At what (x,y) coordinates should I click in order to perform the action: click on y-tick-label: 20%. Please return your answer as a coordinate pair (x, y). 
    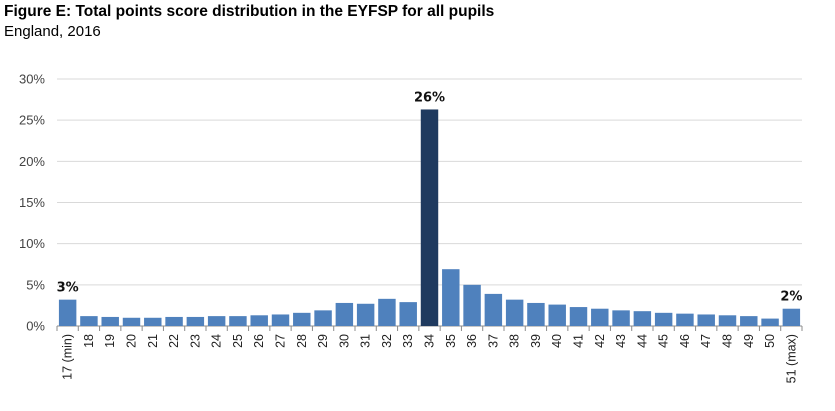
    Looking at the image, I should click on (32, 161).